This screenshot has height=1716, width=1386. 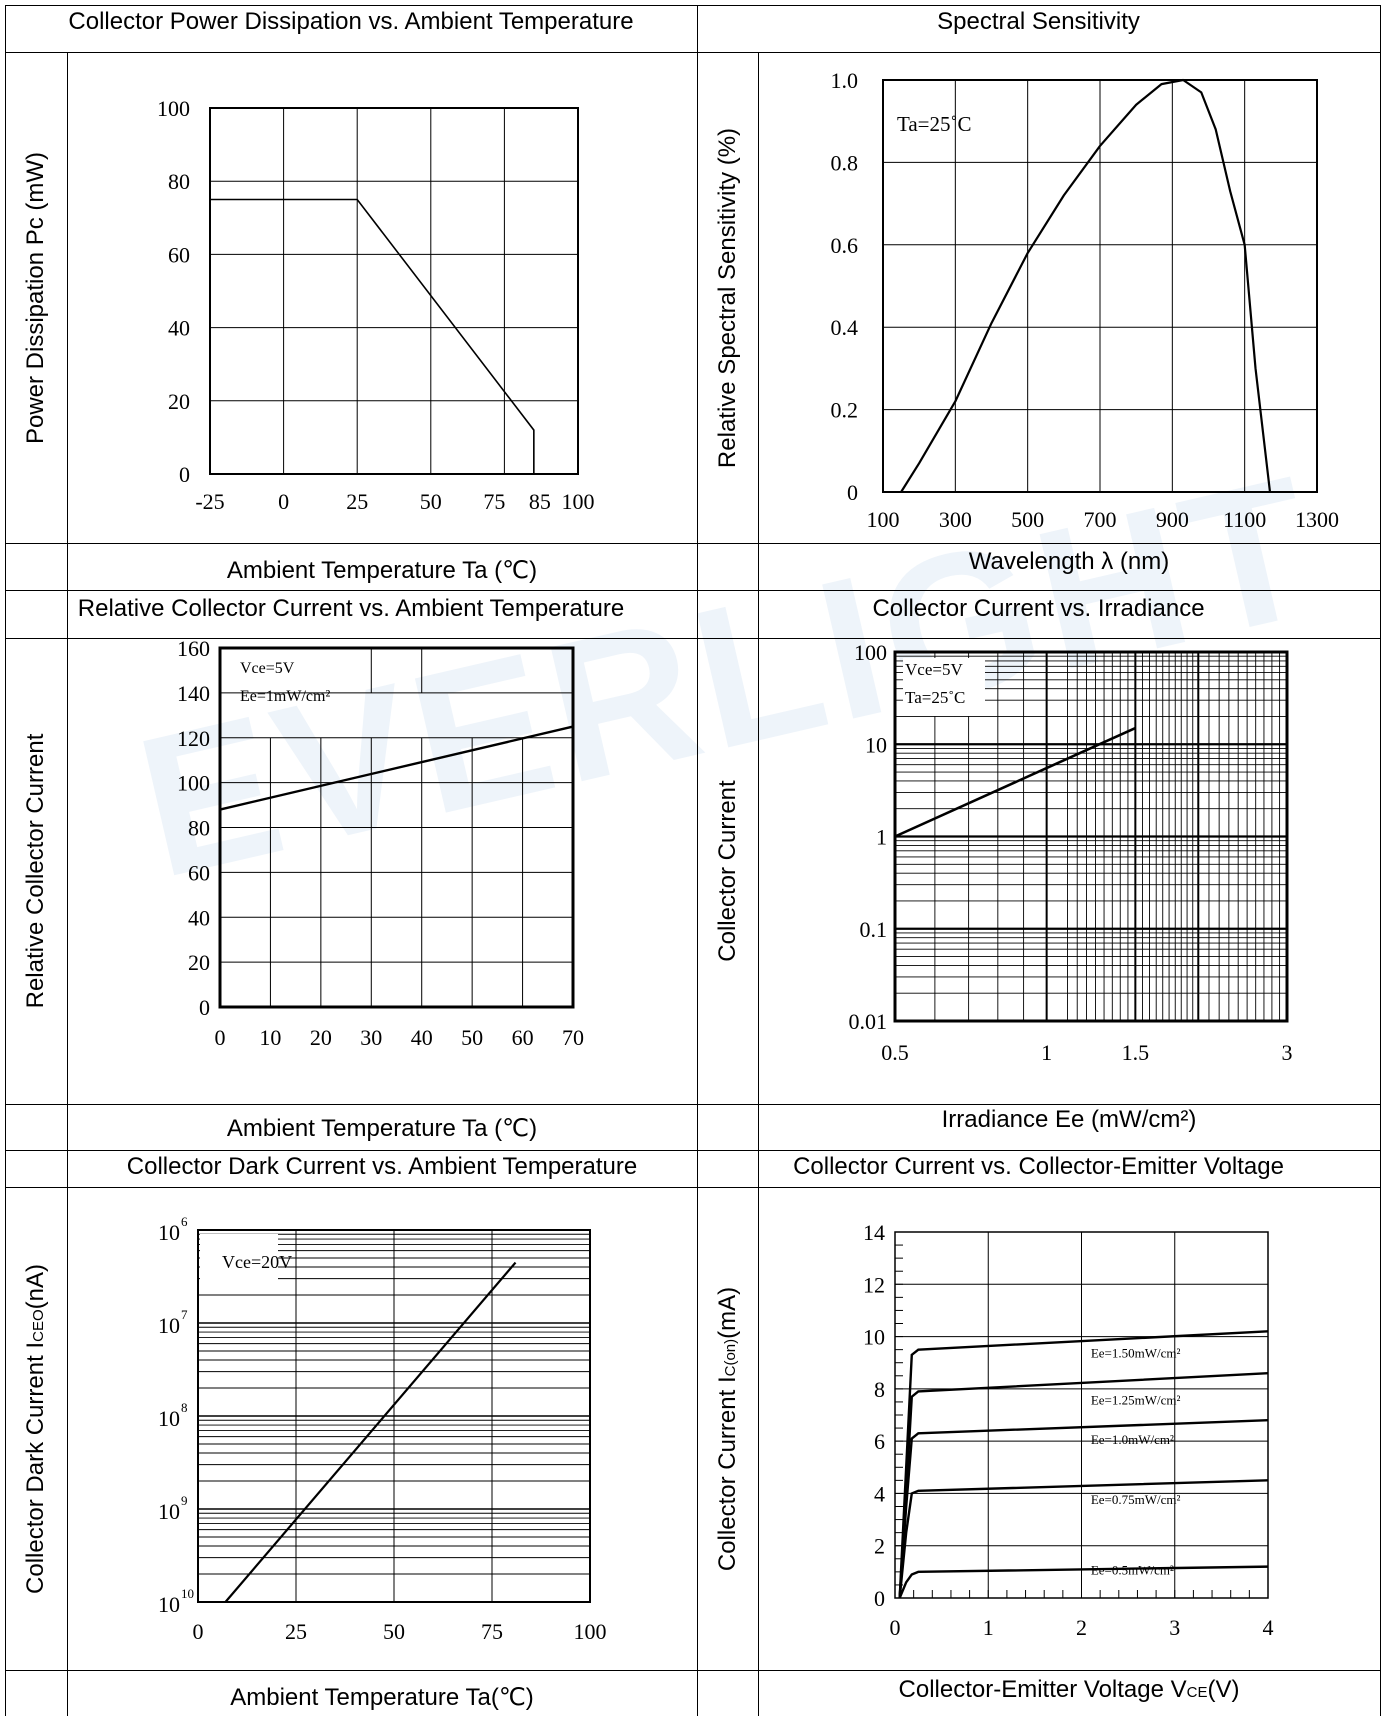 I want to click on tick-label: -25, so click(x=209, y=501).